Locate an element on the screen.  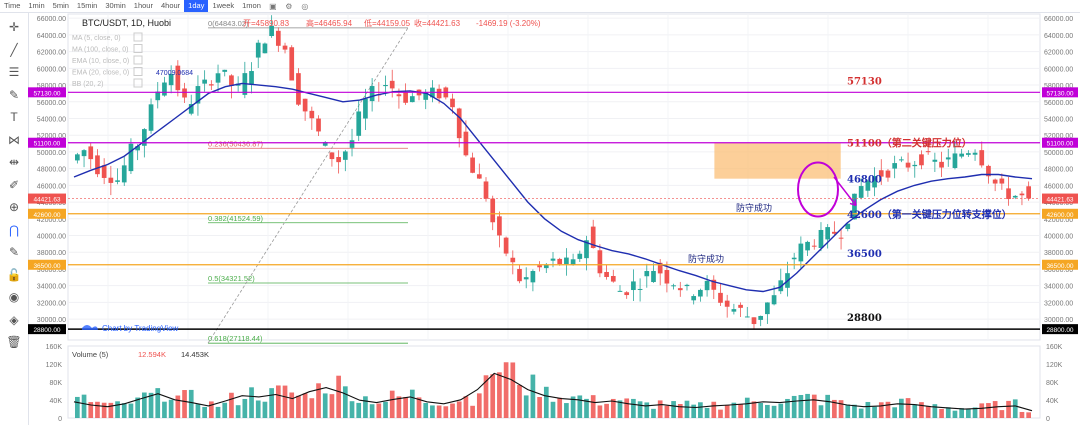
magnet-icon: ⋂ is located at coordinates (14, 229).